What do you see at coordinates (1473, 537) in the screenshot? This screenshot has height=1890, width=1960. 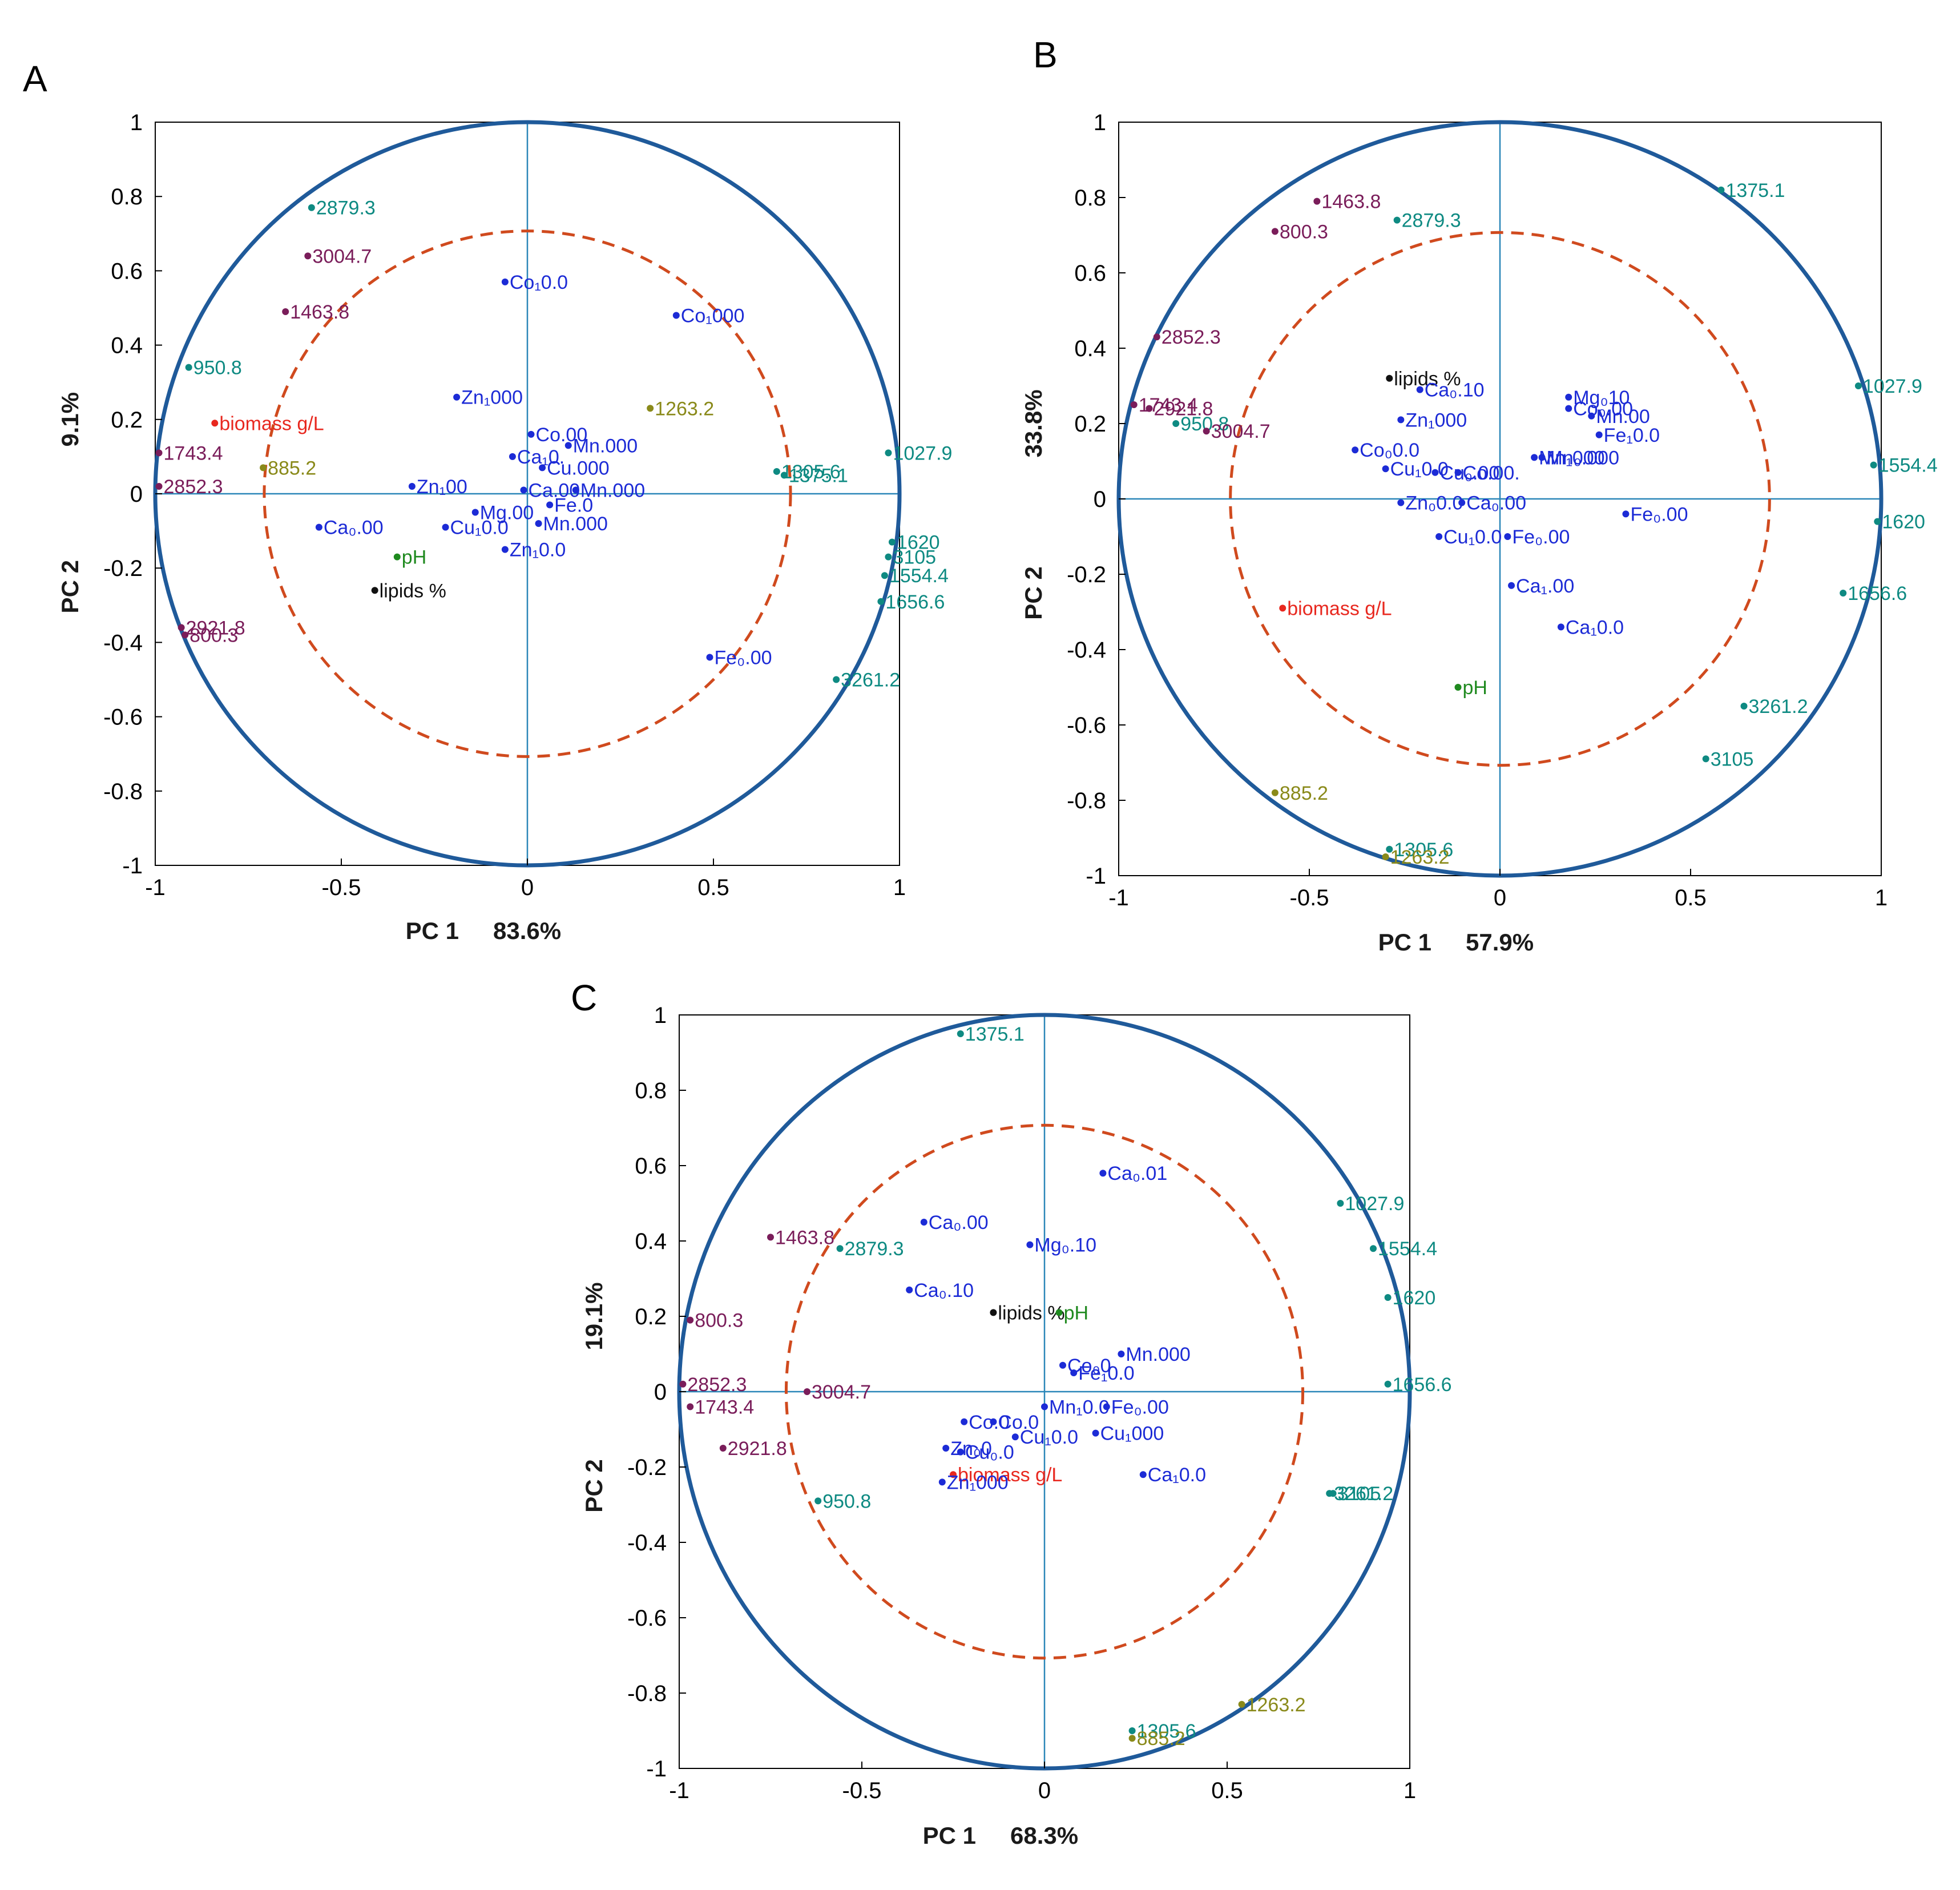 I see `data-point-label: Cu₁0.0` at bounding box center [1473, 537].